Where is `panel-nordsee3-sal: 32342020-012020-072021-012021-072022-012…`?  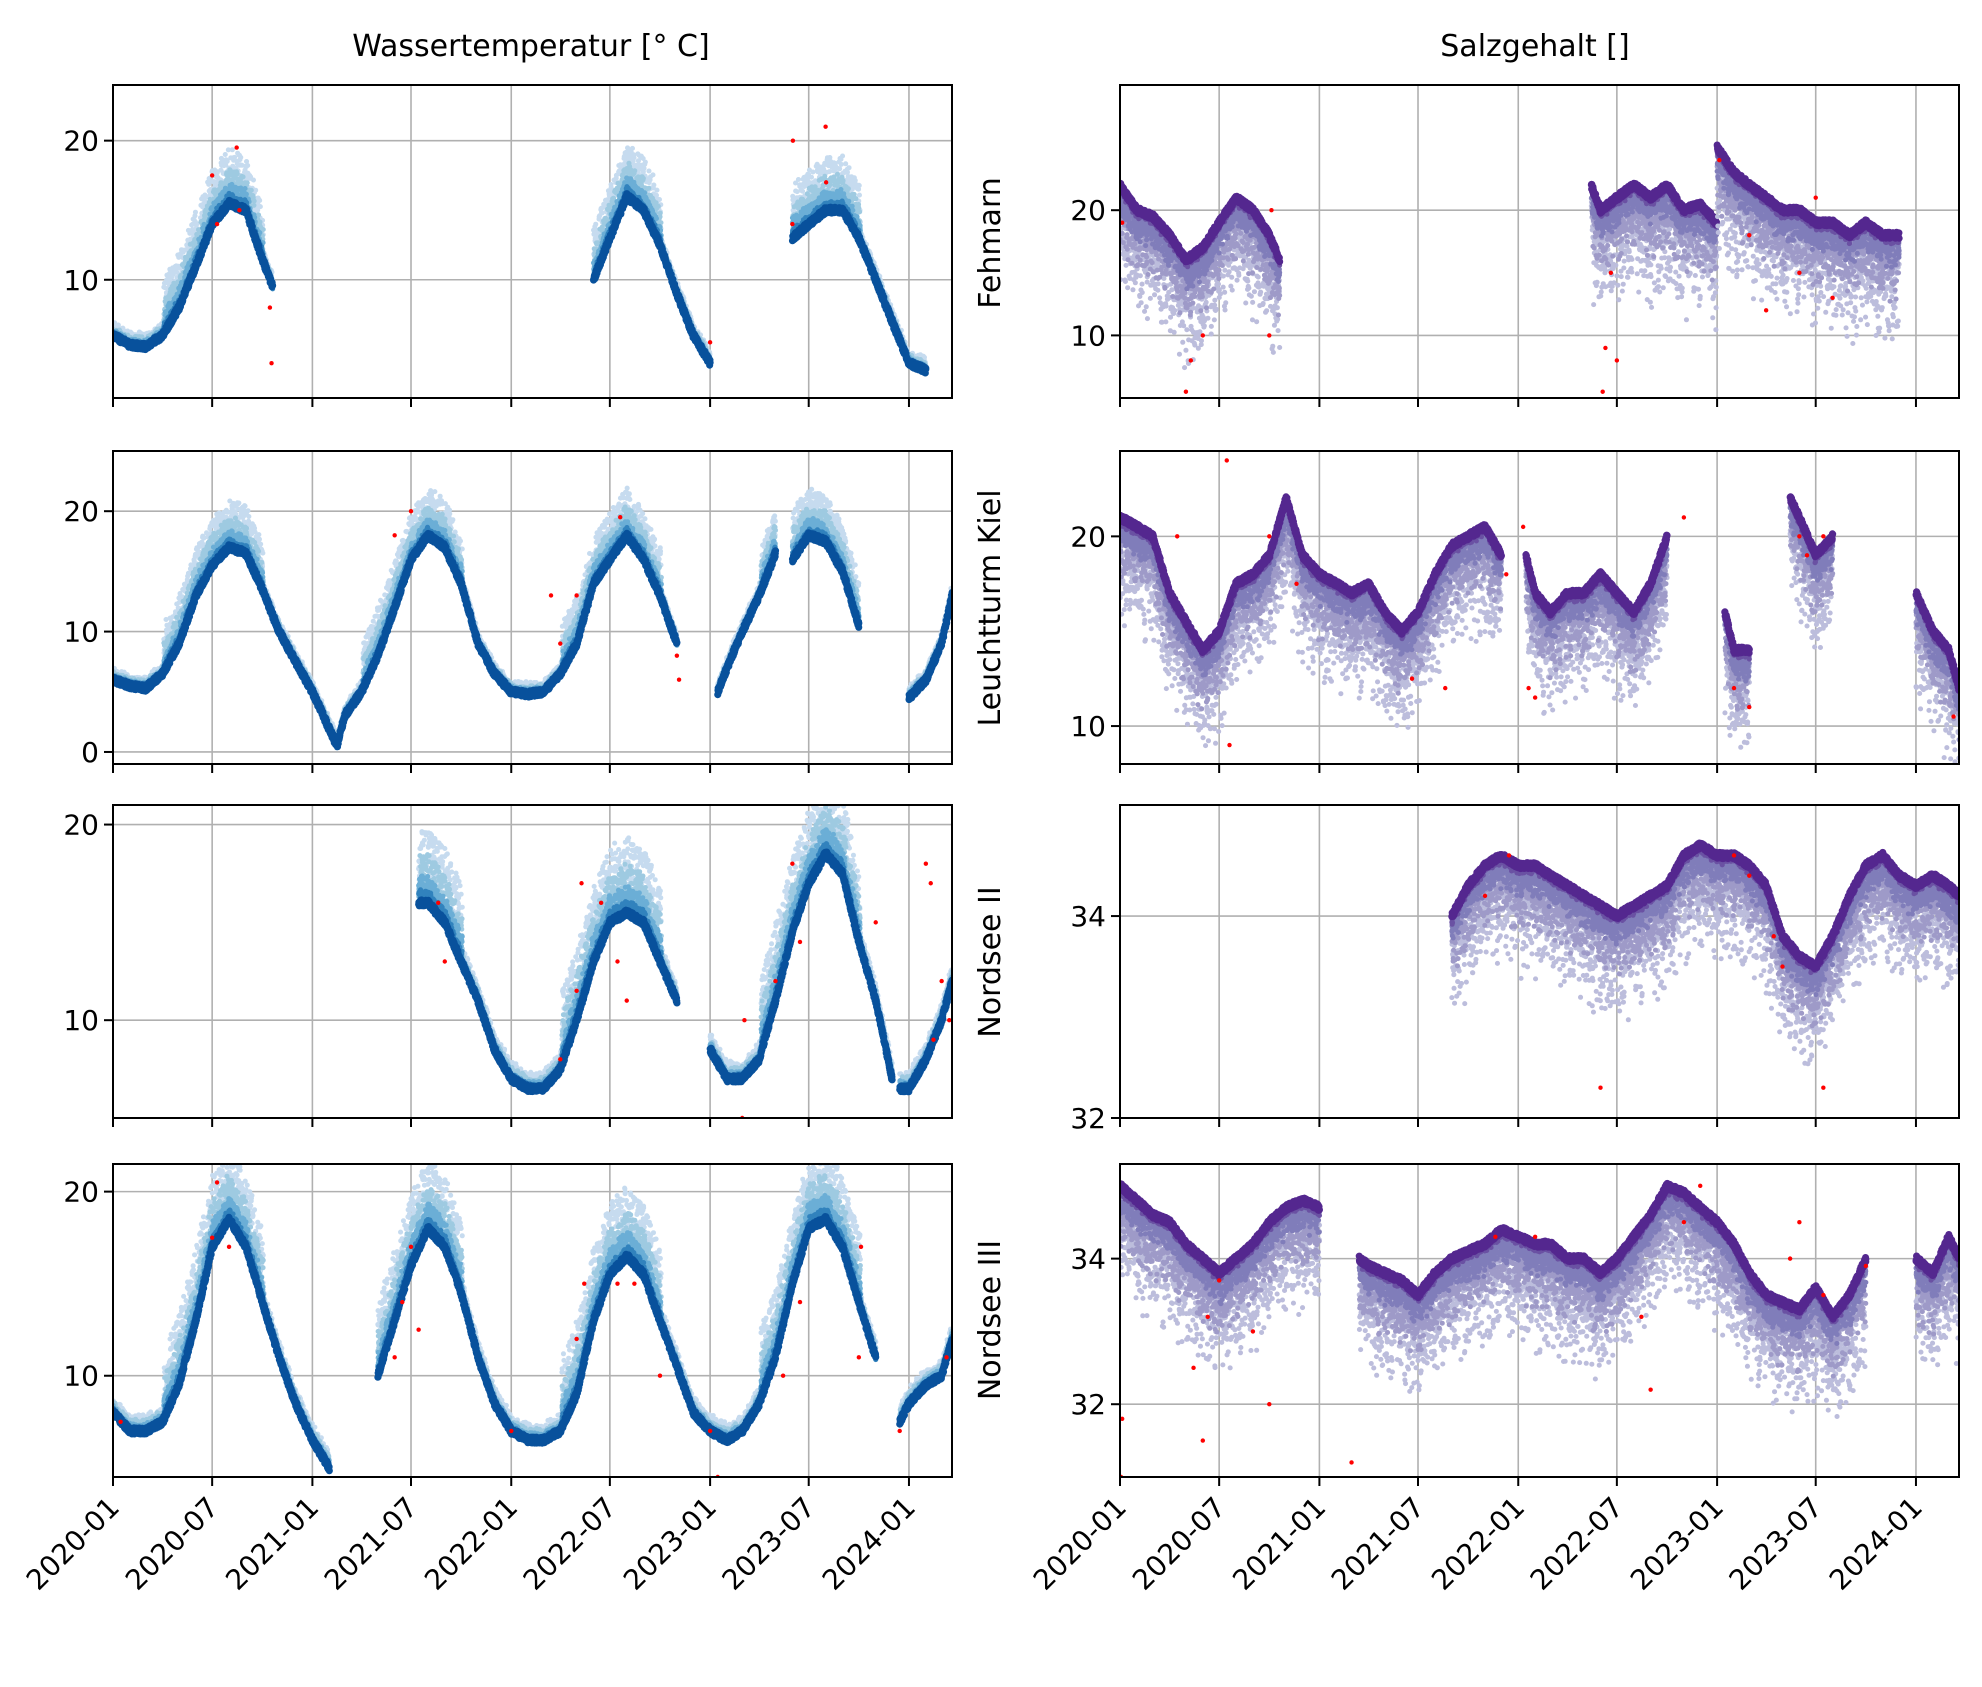
panel-nordsee3-sal: 32342020-012020-072021-012021-072022-012… is located at coordinates (1493, 1380).